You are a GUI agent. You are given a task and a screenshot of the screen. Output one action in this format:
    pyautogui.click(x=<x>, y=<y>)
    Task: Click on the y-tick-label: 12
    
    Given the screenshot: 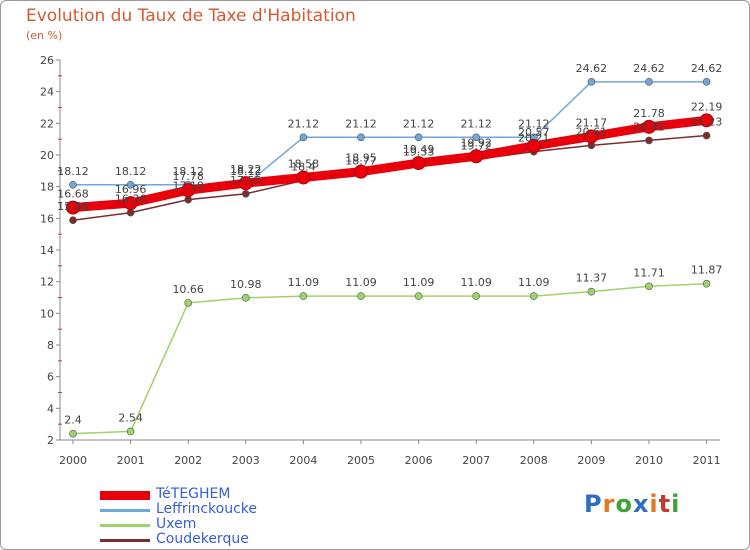 What is the action you would take?
    pyautogui.click(x=47, y=282)
    